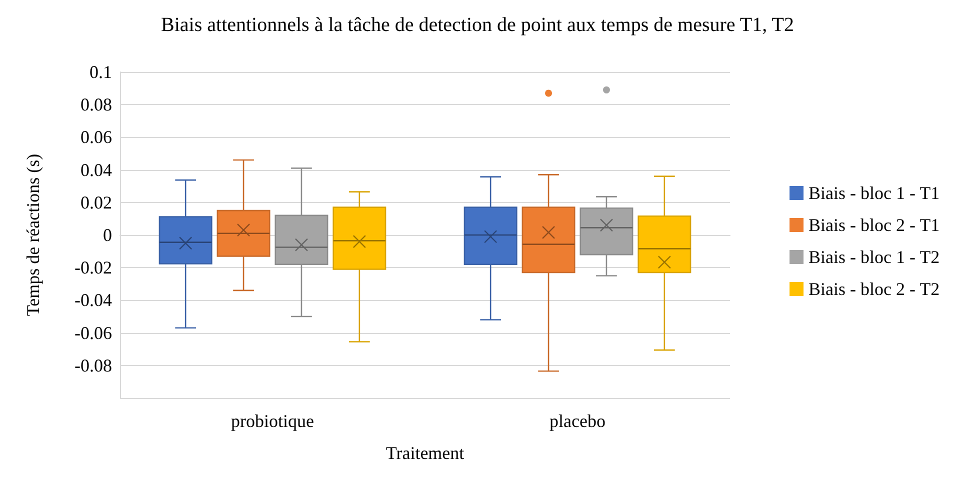 This screenshot has width=955, height=482. I want to click on y-tick-label: -0.06, so click(93, 332).